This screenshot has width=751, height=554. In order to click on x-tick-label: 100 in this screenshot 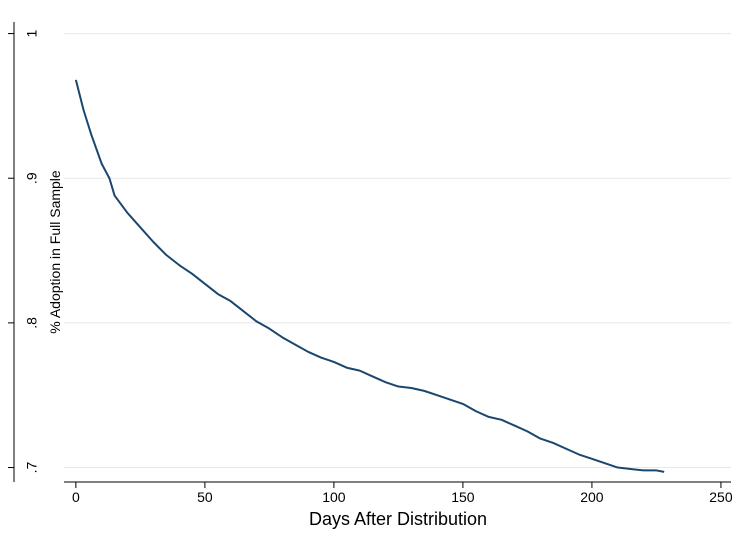, I will do `click(334, 497)`.